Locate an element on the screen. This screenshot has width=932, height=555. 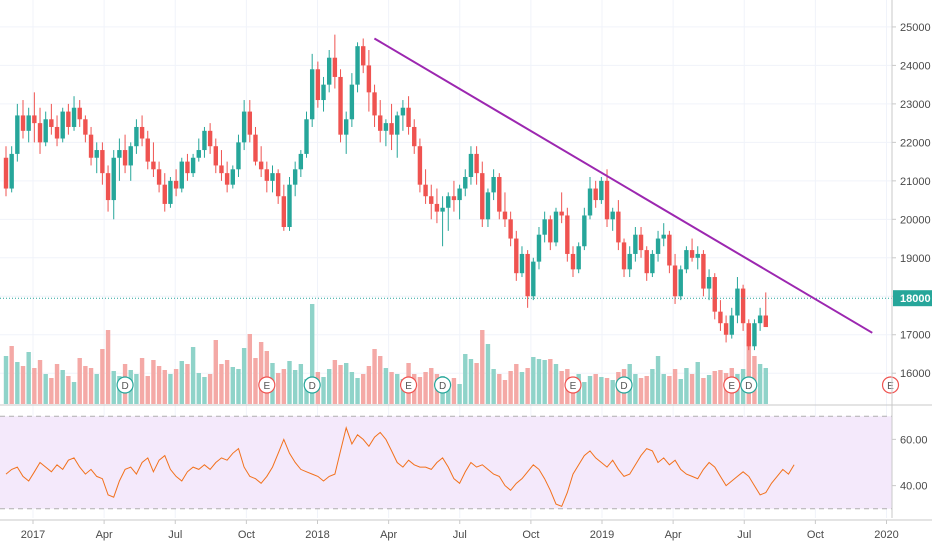
price-tick-label: 23000 is located at coordinates (915, 105).